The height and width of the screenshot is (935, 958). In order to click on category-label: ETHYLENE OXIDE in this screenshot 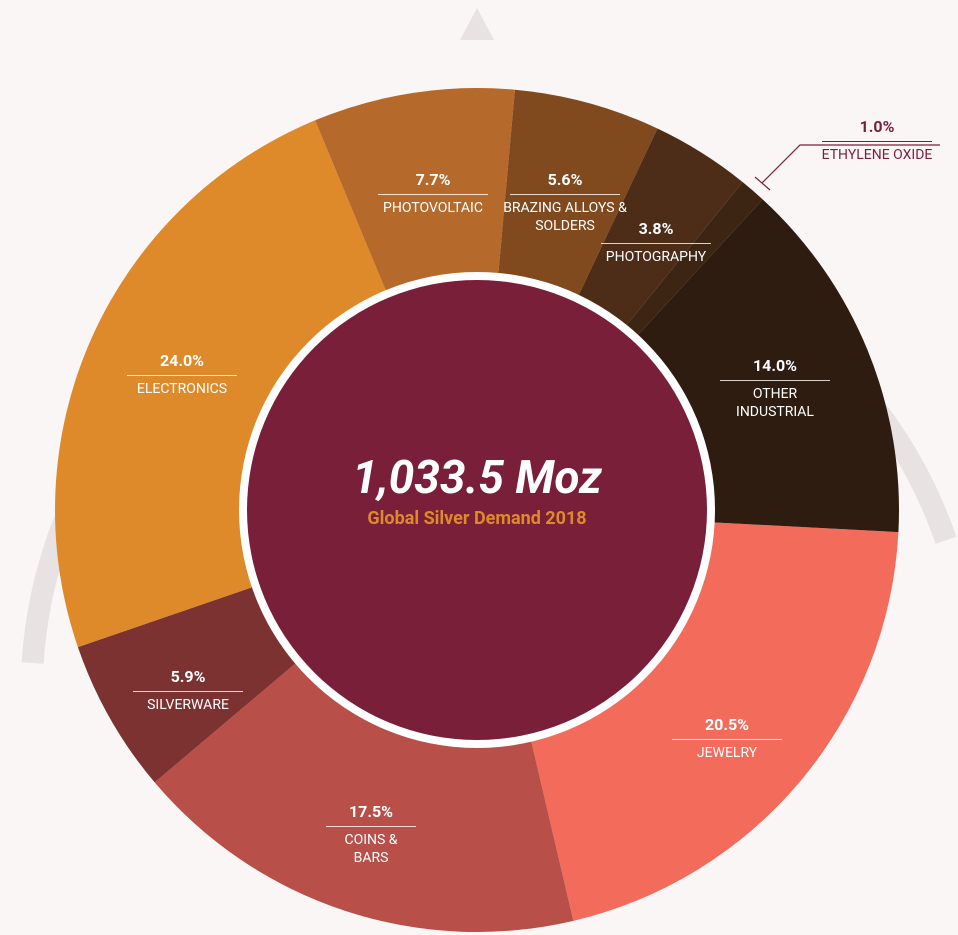, I will do `click(877, 155)`.